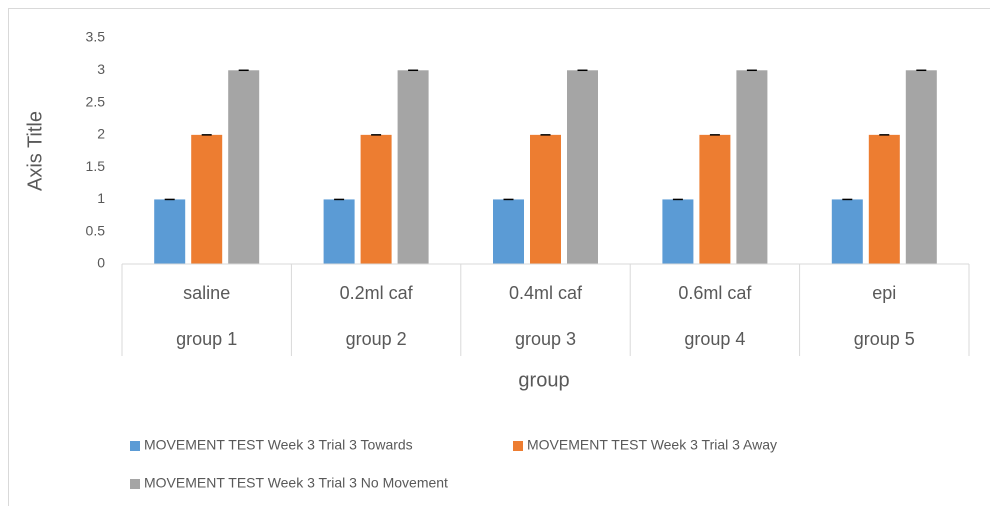  Describe the element at coordinates (714, 339) in the screenshot. I see `x-group-label: group 4` at that location.